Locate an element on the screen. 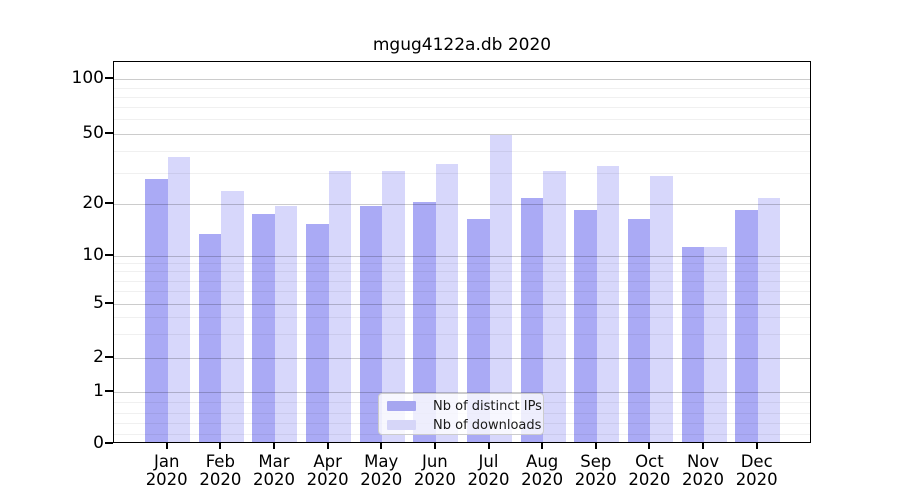  bar-downloads-jan is located at coordinates (179, 299).